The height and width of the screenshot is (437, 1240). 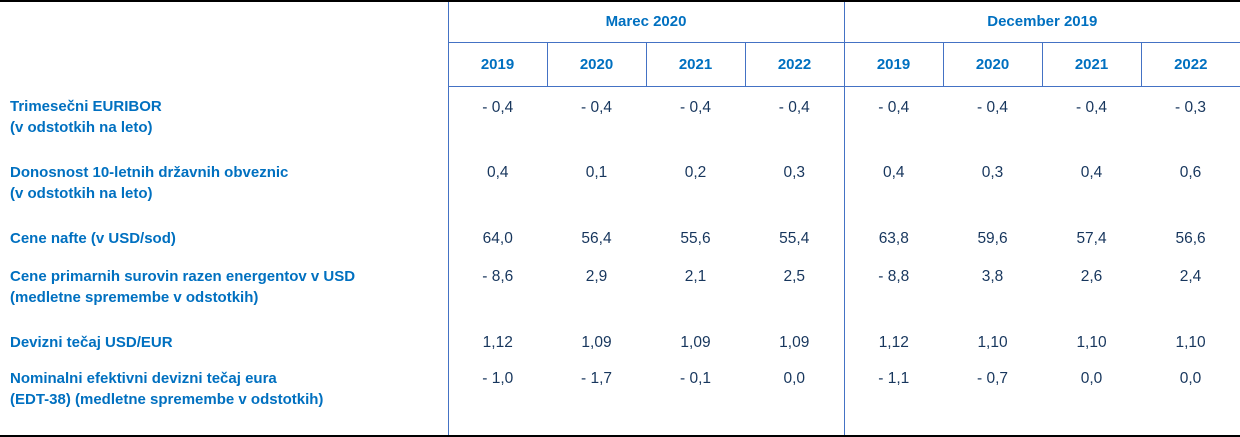 What do you see at coordinates (1091, 238) in the screenshot?
I see `value-cell: 57,4` at bounding box center [1091, 238].